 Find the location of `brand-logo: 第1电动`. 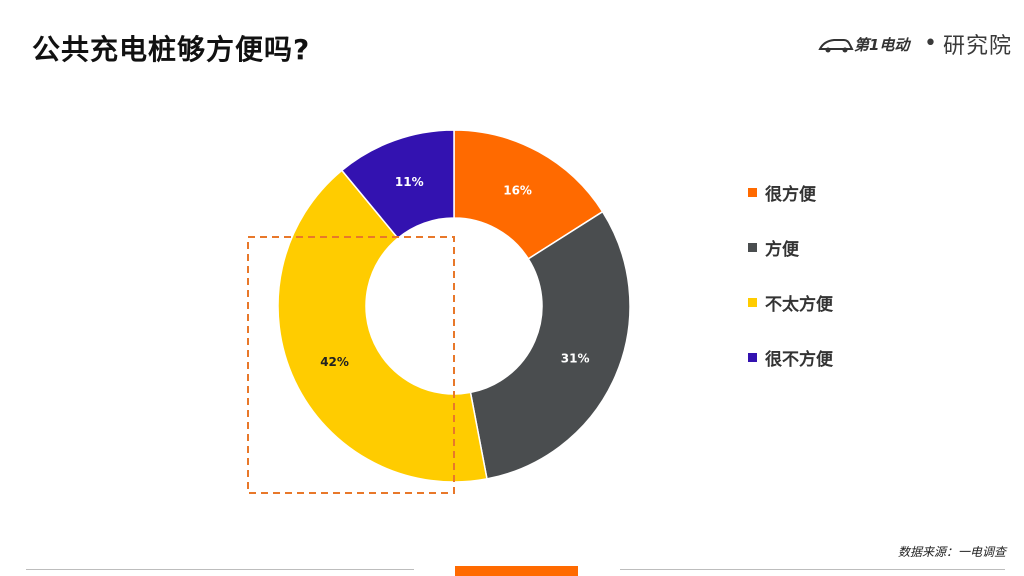

brand-logo: 第1电动 is located at coordinates (868, 44).